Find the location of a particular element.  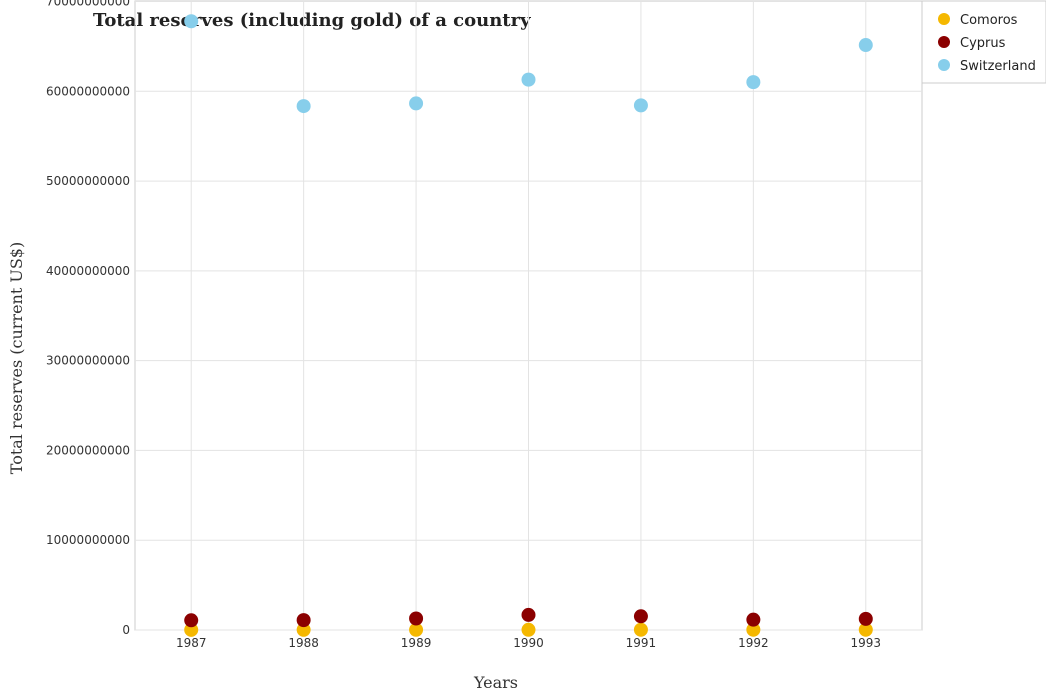

y-tick-label: 10000000000 is located at coordinates (88, 540).